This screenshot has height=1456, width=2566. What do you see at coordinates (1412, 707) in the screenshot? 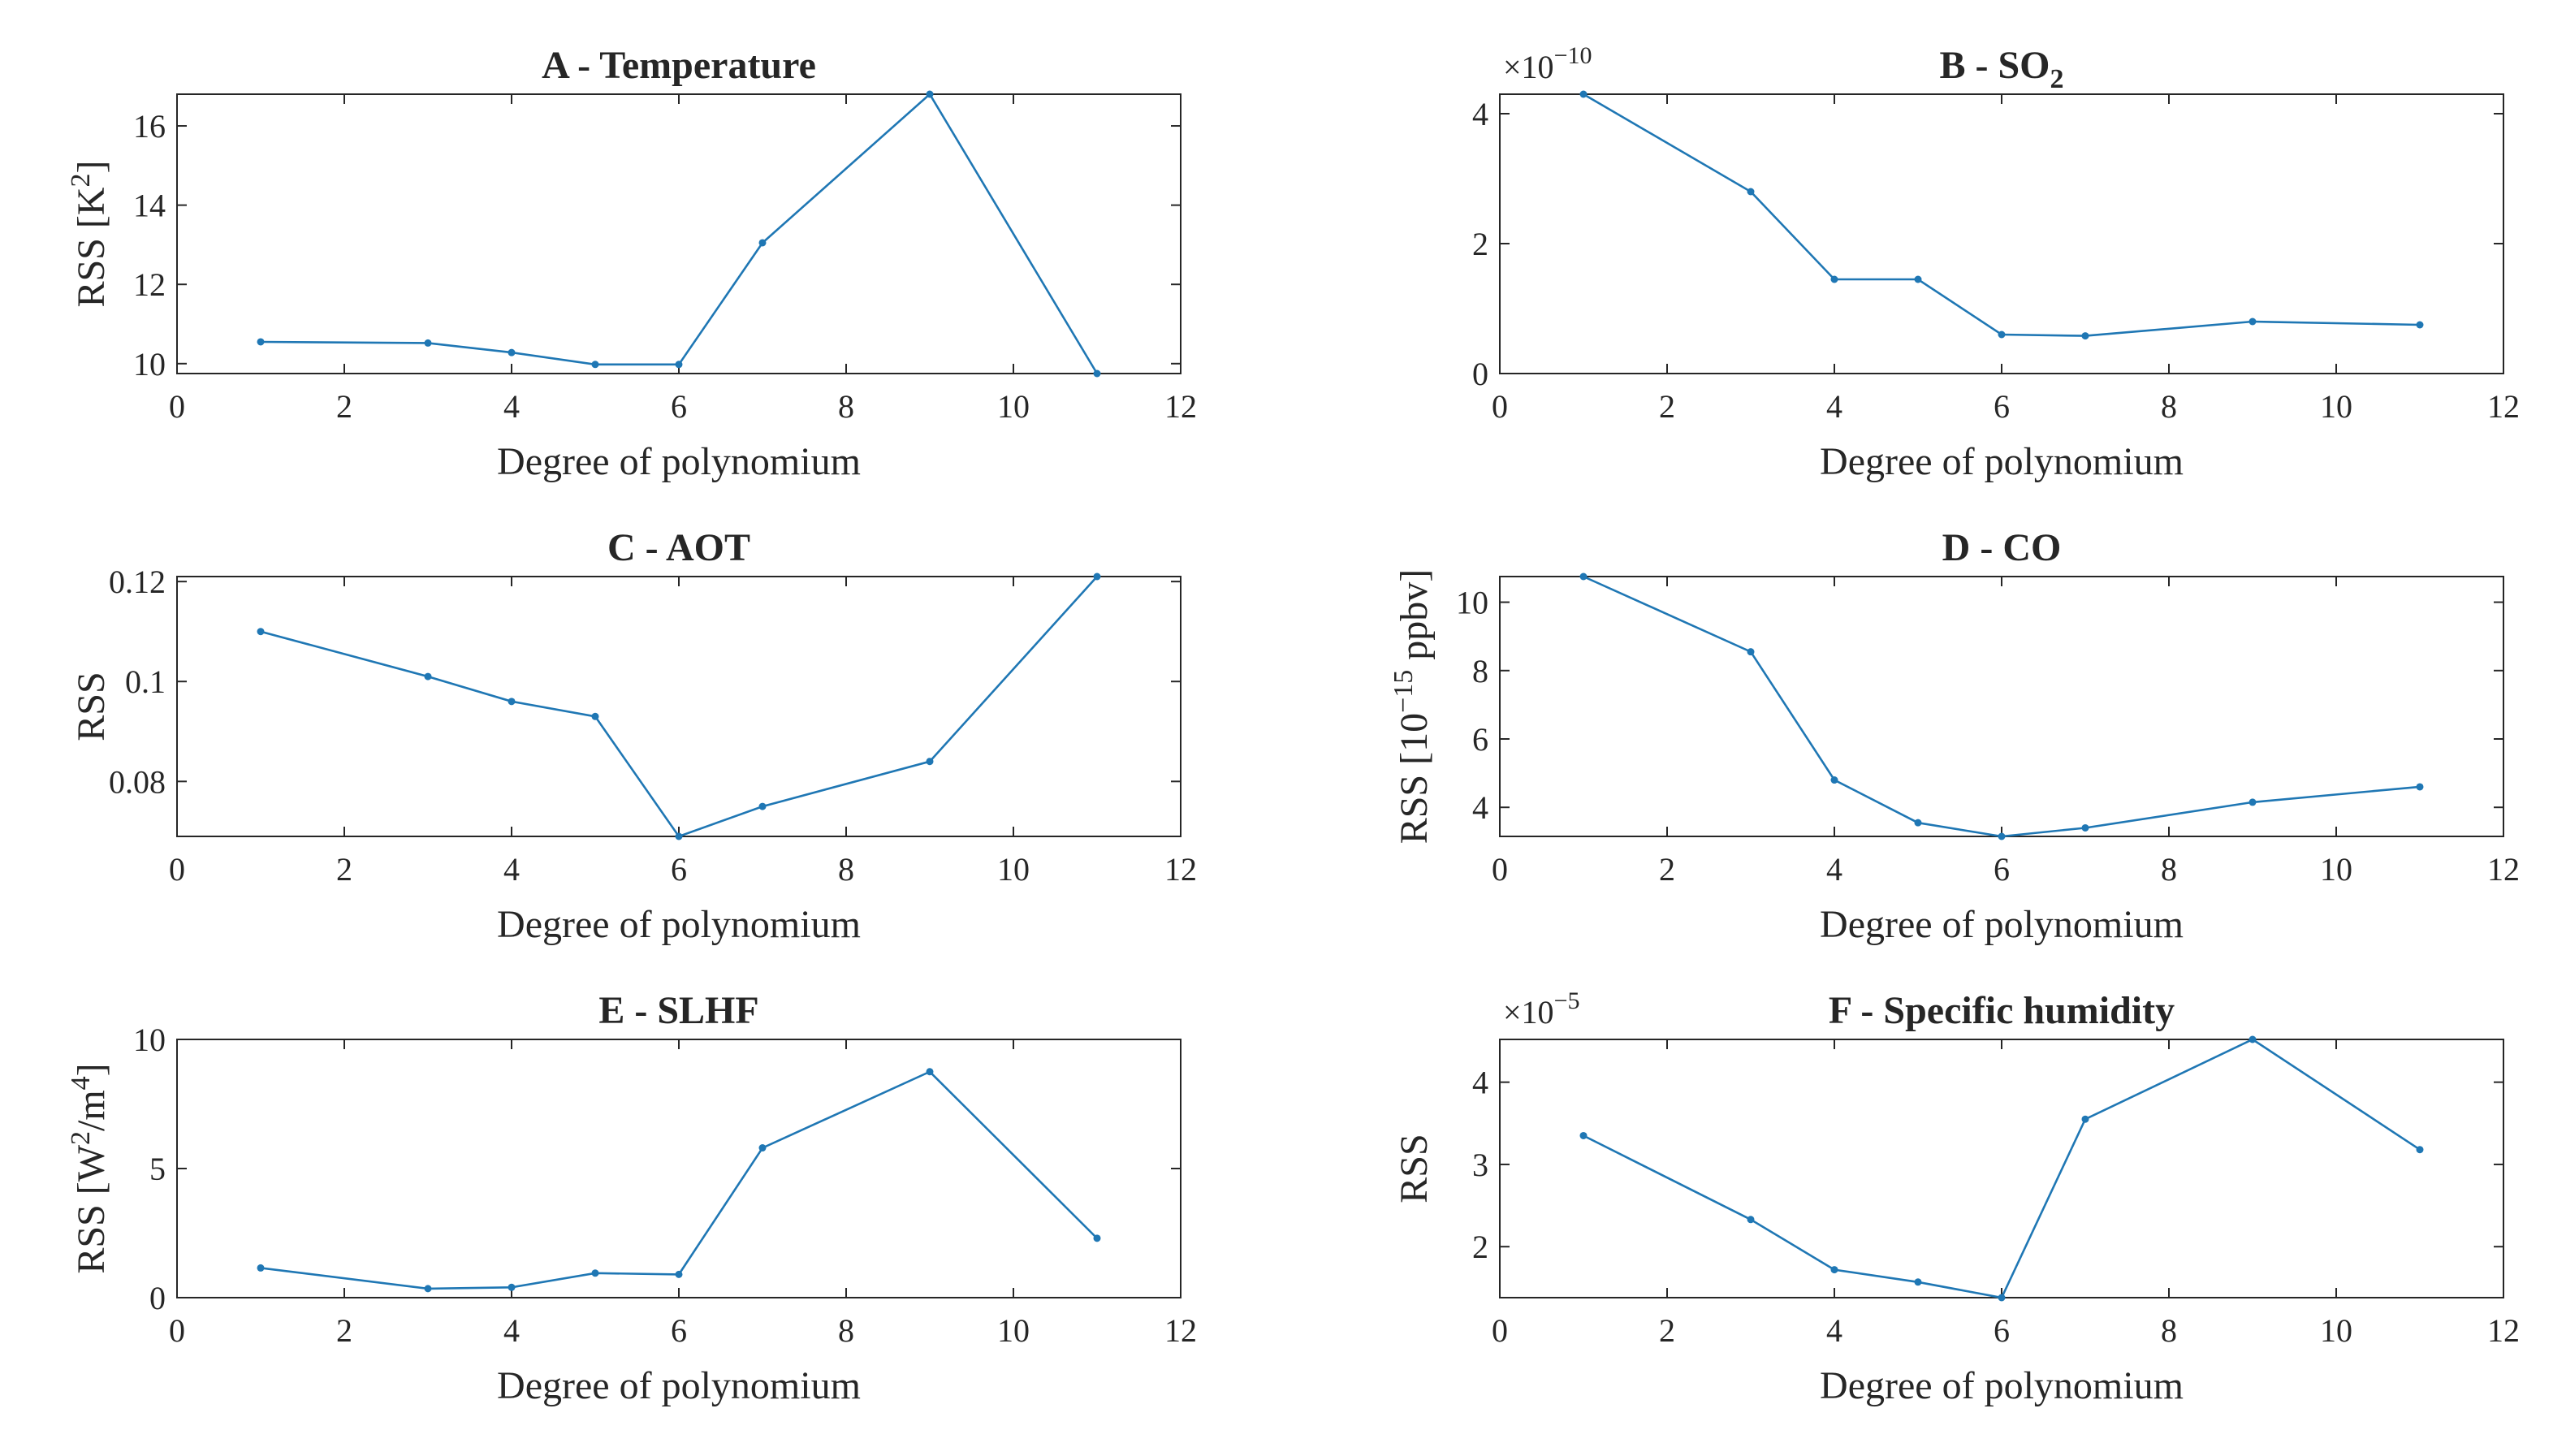
I see `y-axis-label: RSS [10−15 ppbv]` at bounding box center [1412, 707].